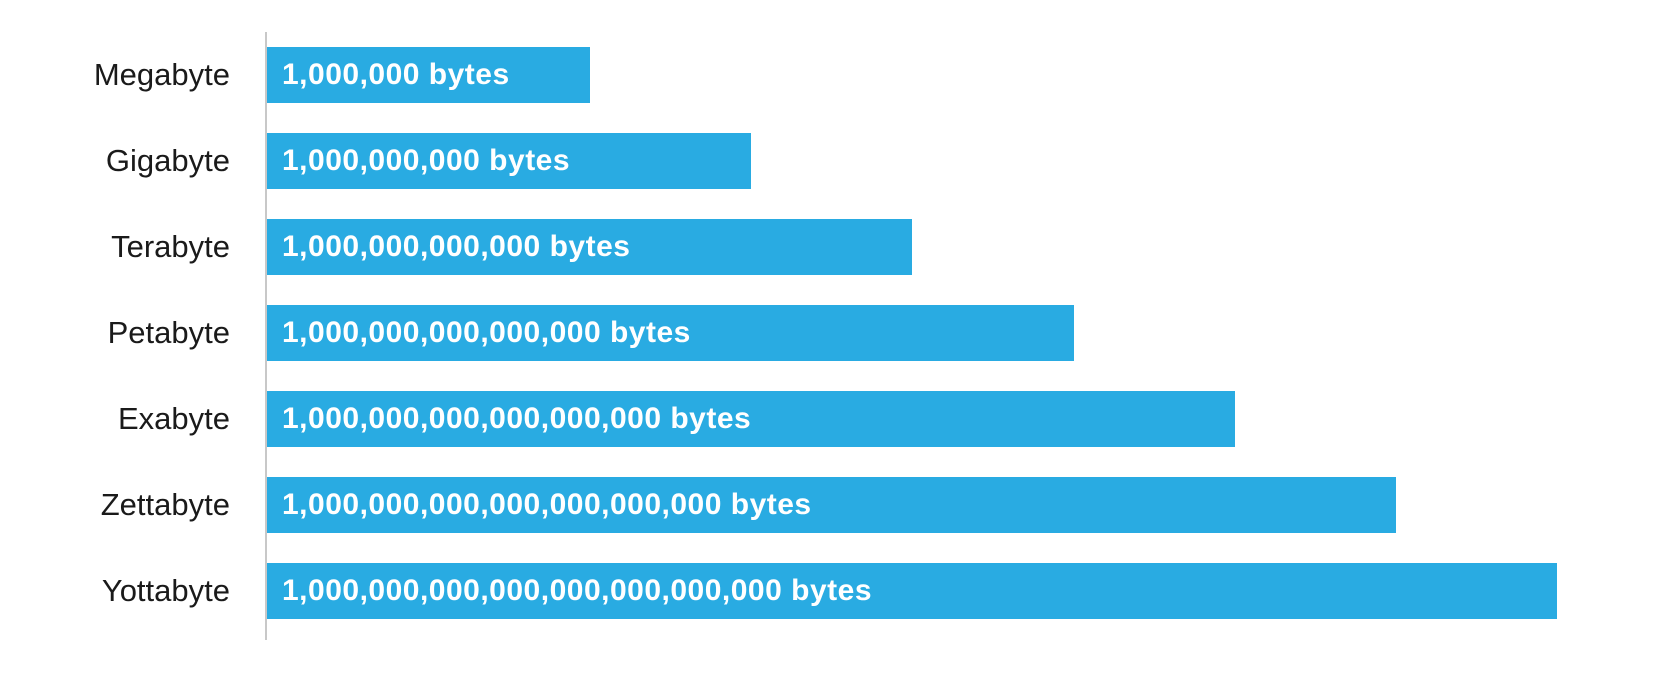  What do you see at coordinates (396, 74) in the screenshot?
I see `bar-value-label: 1,000,000 bytes` at bounding box center [396, 74].